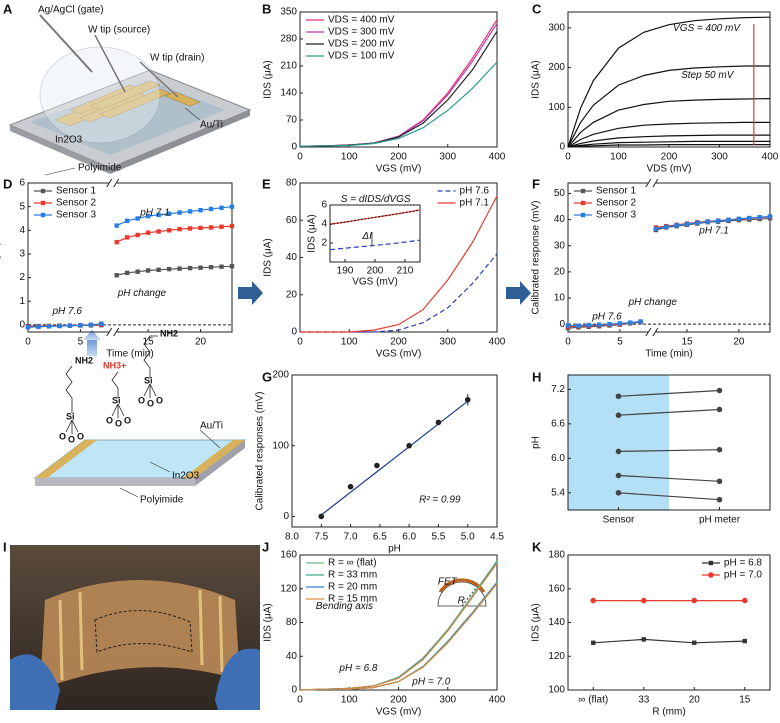  I want to click on legend-label: VDS = 400 mV, so click(361, 20).